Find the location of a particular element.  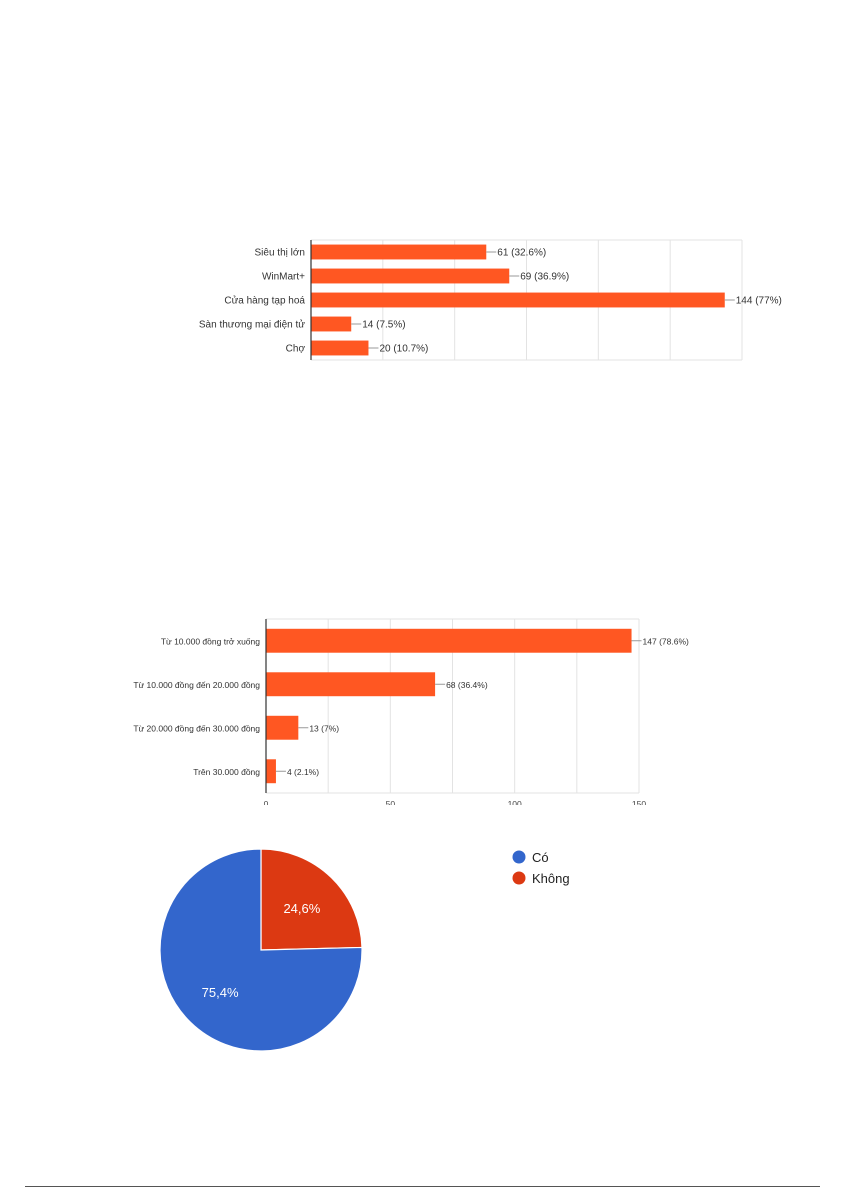

data-label: 61 (32.6%) is located at coordinates (521, 253).